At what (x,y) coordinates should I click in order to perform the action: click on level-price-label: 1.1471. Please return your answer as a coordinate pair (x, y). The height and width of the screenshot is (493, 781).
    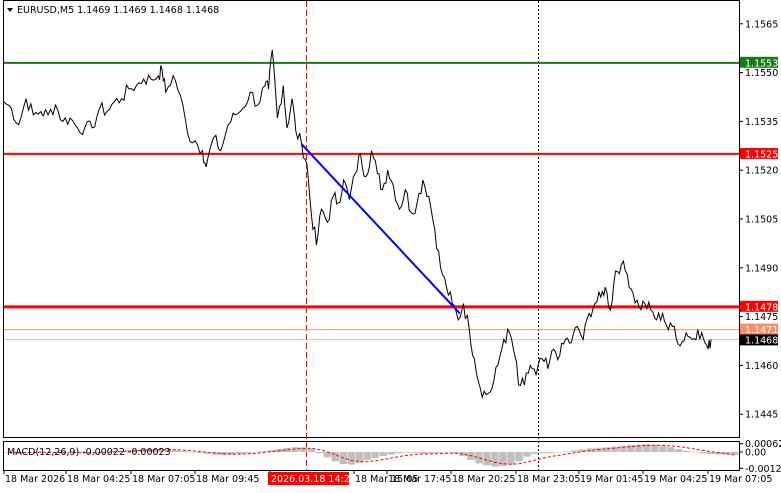
    Looking at the image, I should click on (761, 330).